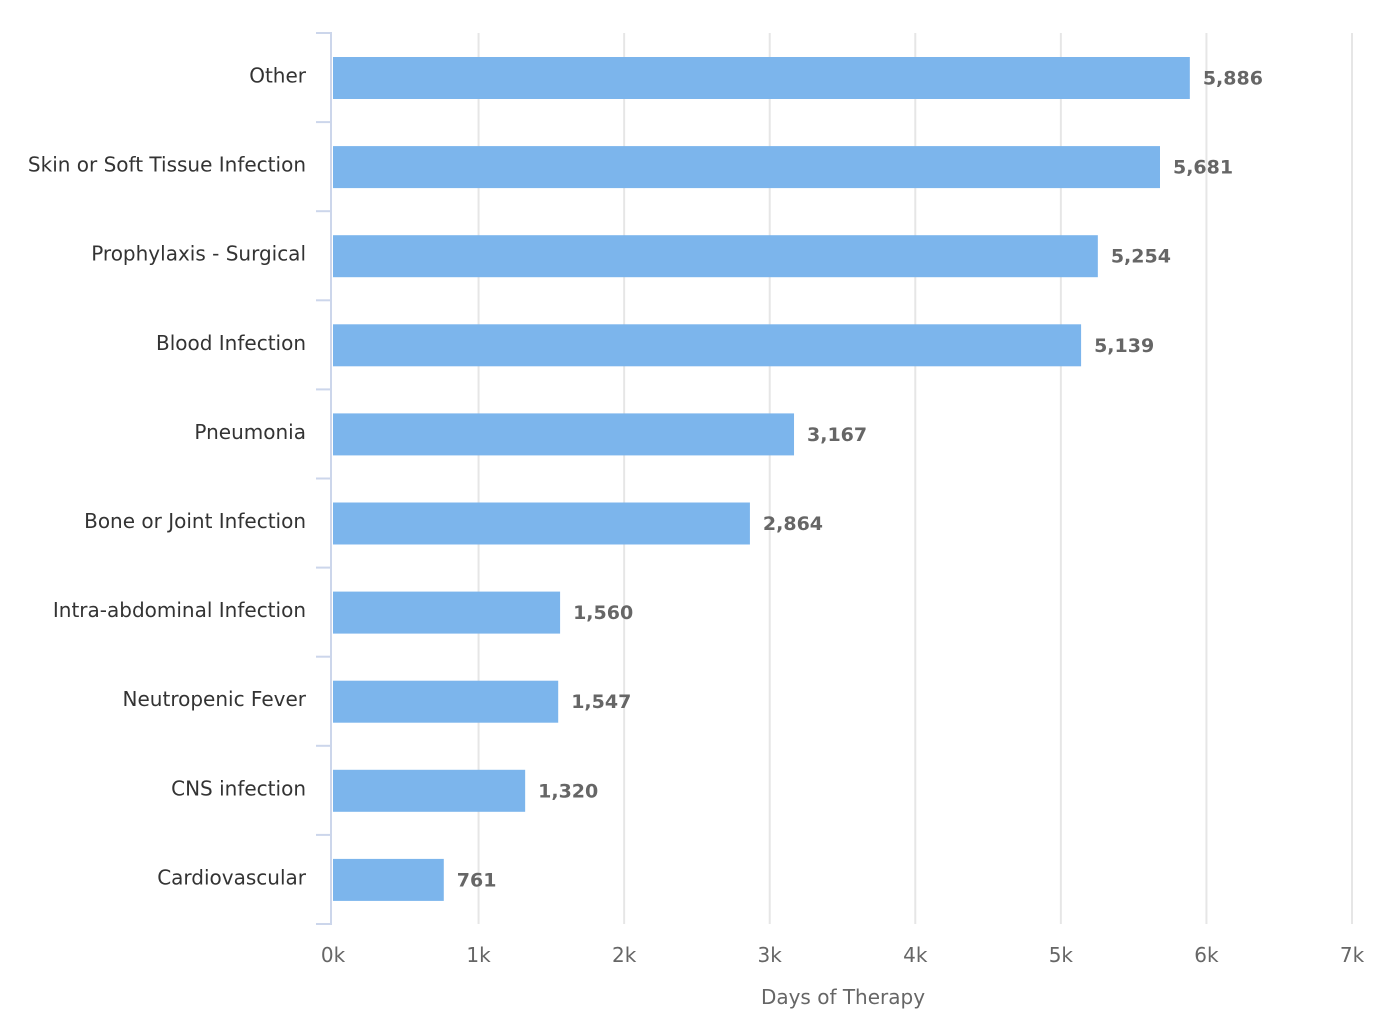 This screenshot has width=1383, height=1033. What do you see at coordinates (624, 955) in the screenshot?
I see `x-tick-label: 2k` at bounding box center [624, 955].